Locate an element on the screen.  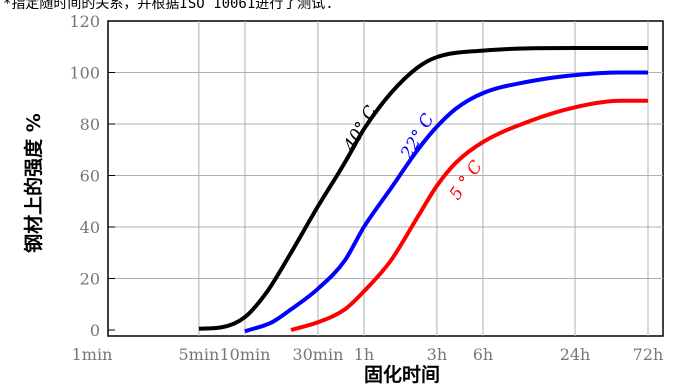
y-axis-title: 钢材上的强度 % is located at coordinates (33, 183).